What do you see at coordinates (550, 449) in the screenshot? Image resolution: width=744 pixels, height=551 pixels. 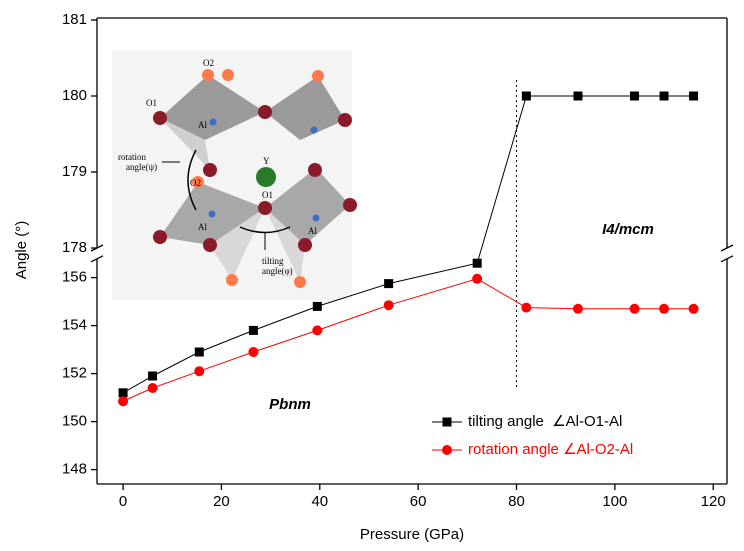 I see `legend-label: rotation angle ∠Al-O2-Al` at bounding box center [550, 449].